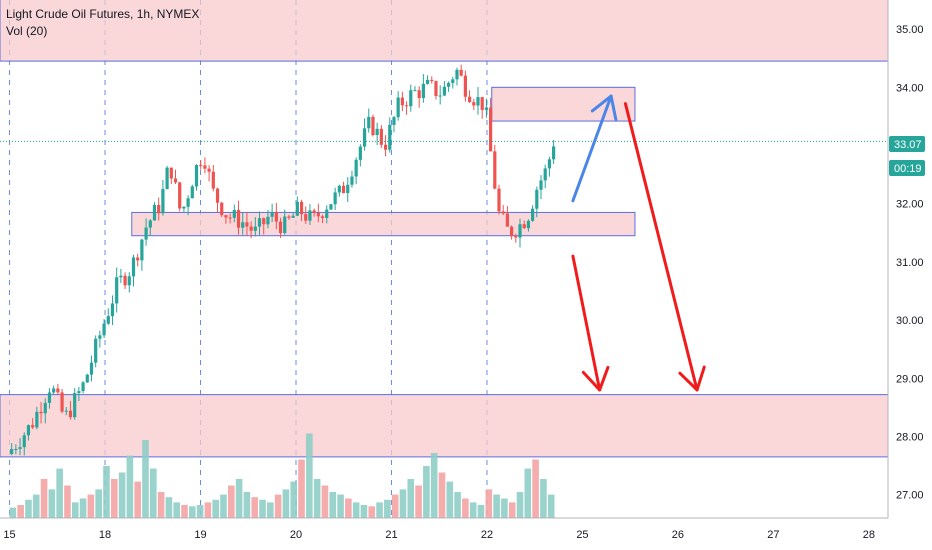  What do you see at coordinates (296, 535) in the screenshot?
I see `time-tick-label: 20` at bounding box center [296, 535].